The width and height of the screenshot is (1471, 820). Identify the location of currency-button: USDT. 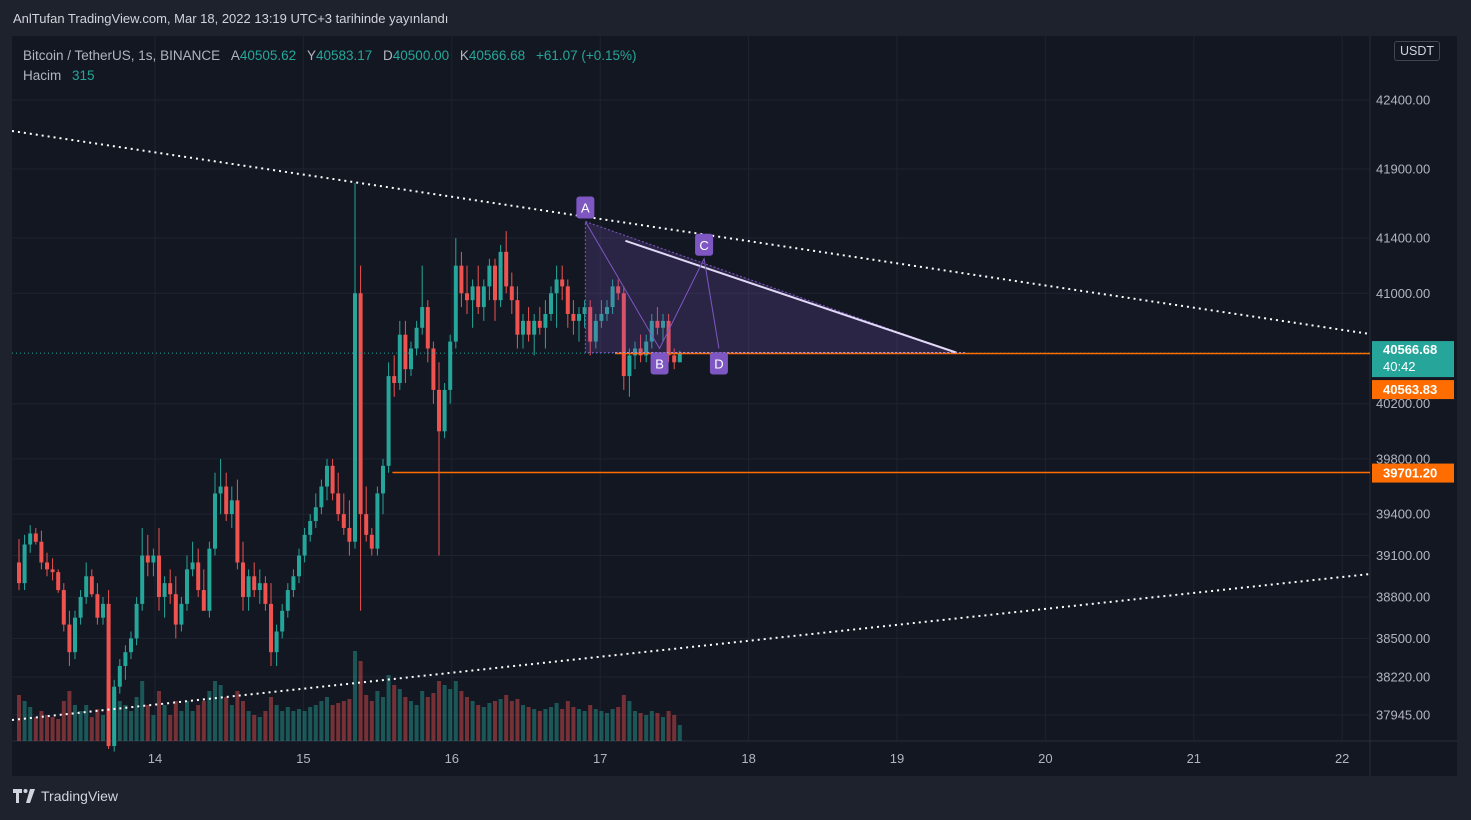
(1417, 51).